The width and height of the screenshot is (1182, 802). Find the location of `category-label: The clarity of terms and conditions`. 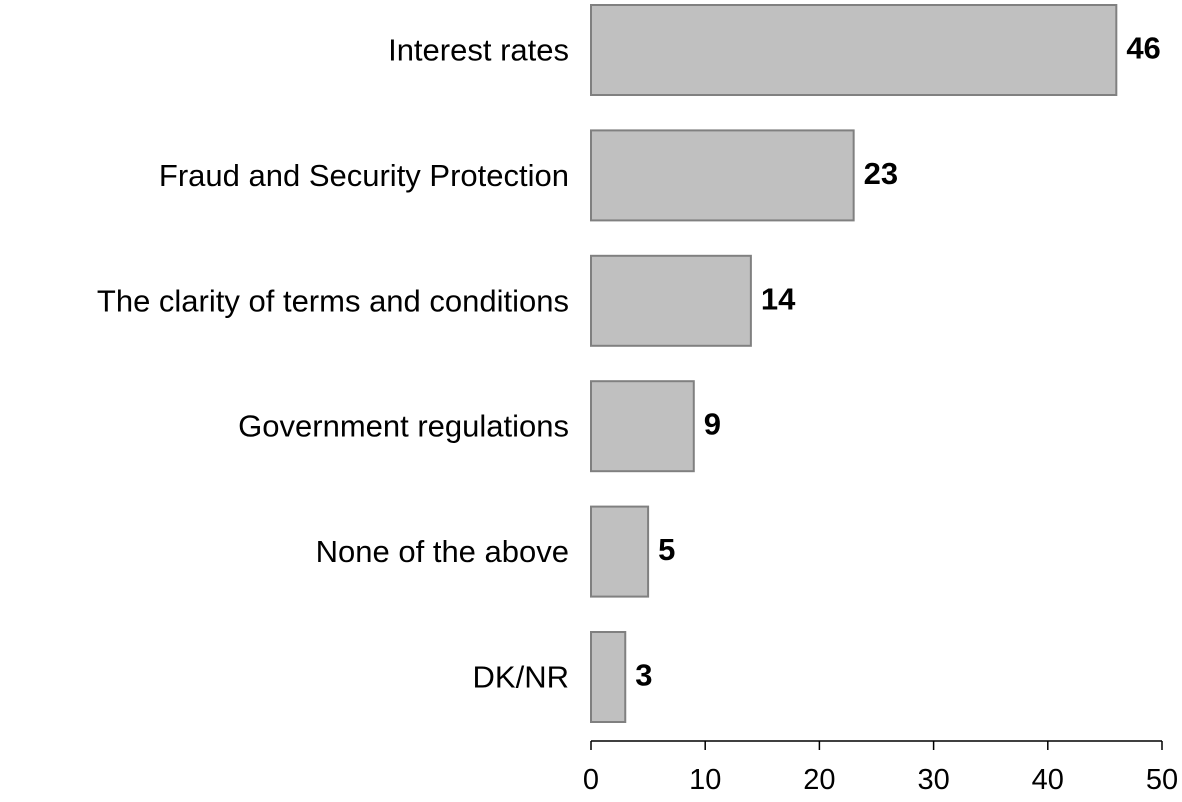

category-label: The clarity of terms and conditions is located at coordinates (333, 300).